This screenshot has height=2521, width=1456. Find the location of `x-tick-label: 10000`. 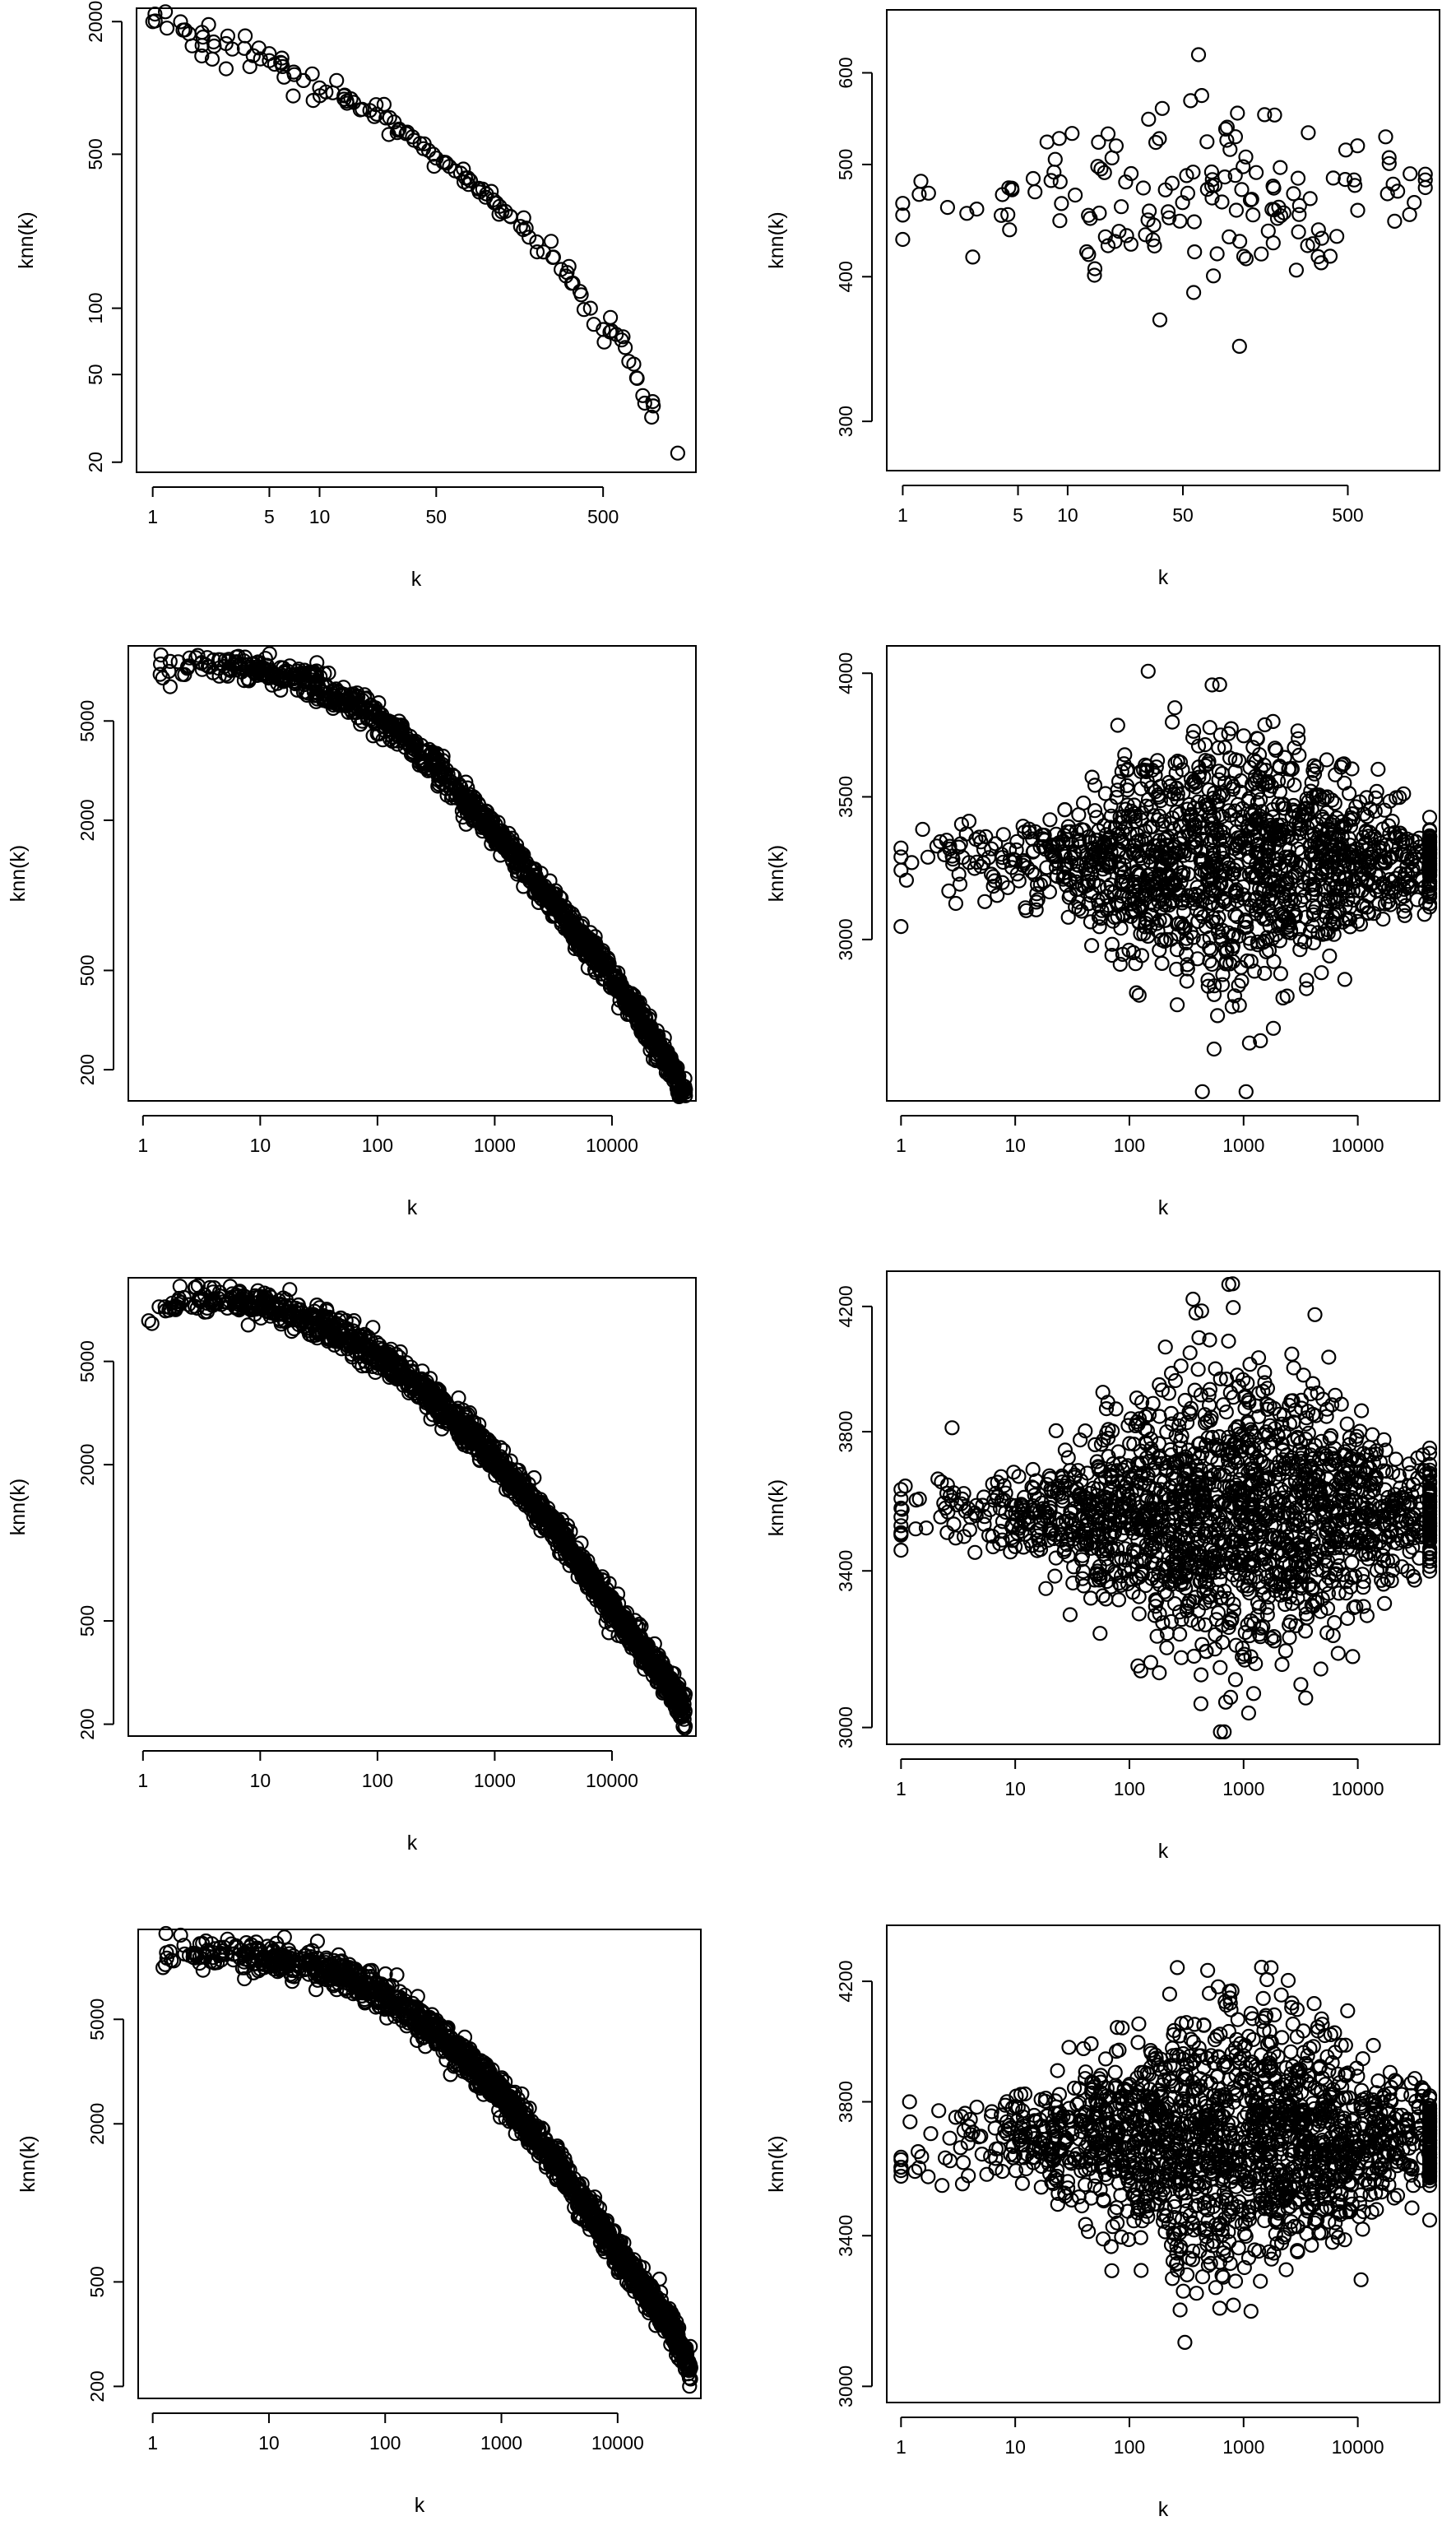

x-tick-label: 10000 is located at coordinates (612, 1145).